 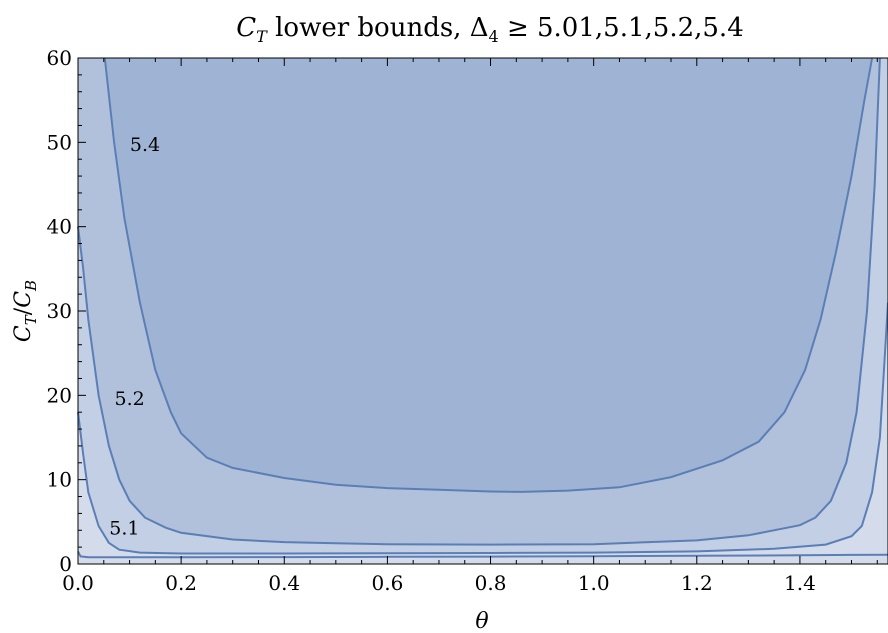 I want to click on y-axis-ticks: 0 10 20 30 40 50 60, so click(x=66, y=311).